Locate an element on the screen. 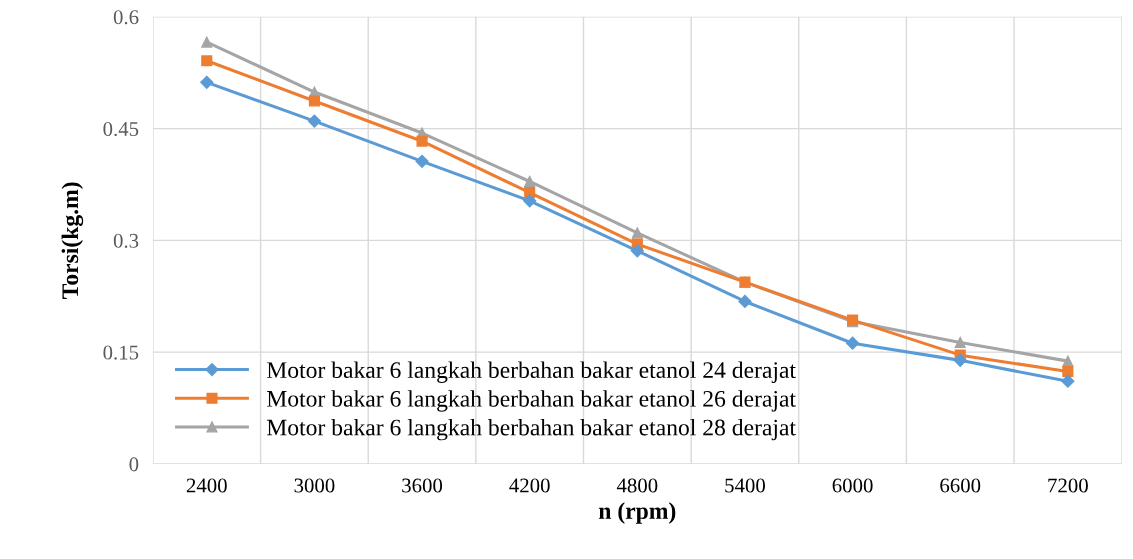  x-tick-label: 6600 is located at coordinates (960, 485).